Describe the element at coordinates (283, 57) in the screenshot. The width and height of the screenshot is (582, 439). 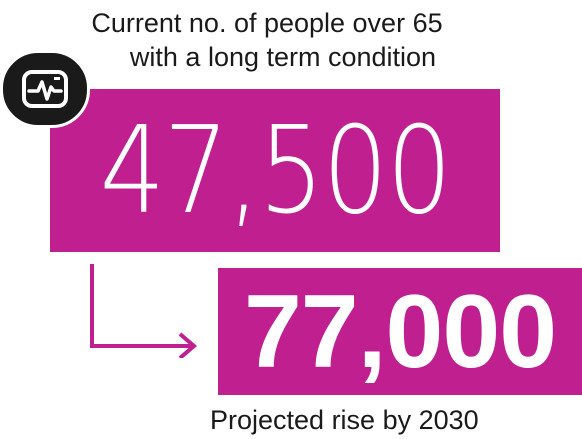
I see `current-caption-line2: with a long term condition` at that location.